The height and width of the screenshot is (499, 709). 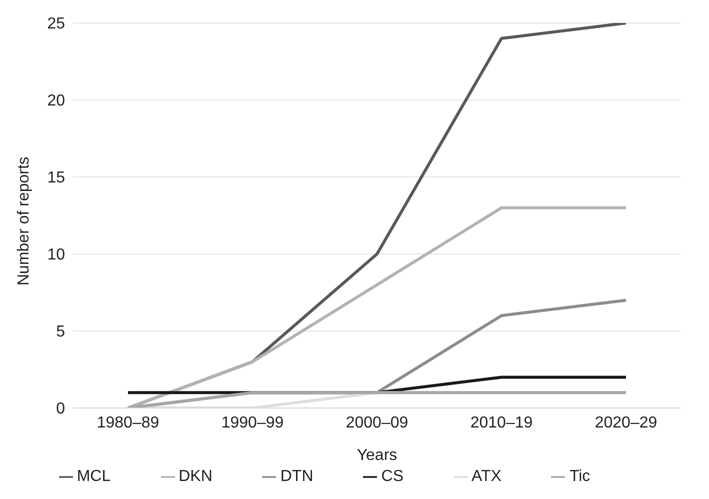 What do you see at coordinates (56, 255) in the screenshot?
I see `y-tick-label: 10` at bounding box center [56, 255].